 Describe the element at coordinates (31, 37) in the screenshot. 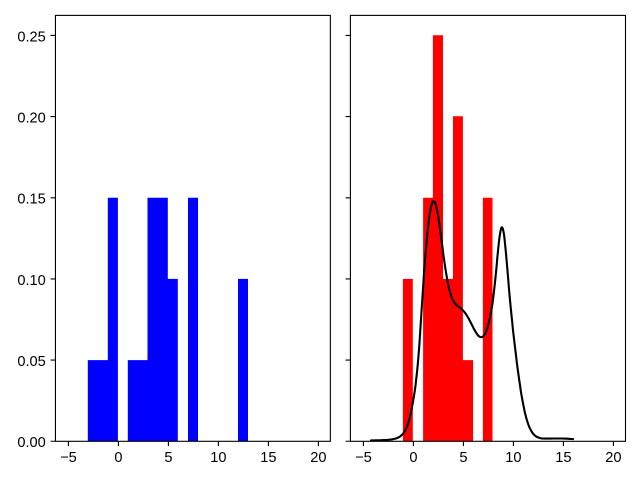

I see `svg-text: 0.25` at that location.